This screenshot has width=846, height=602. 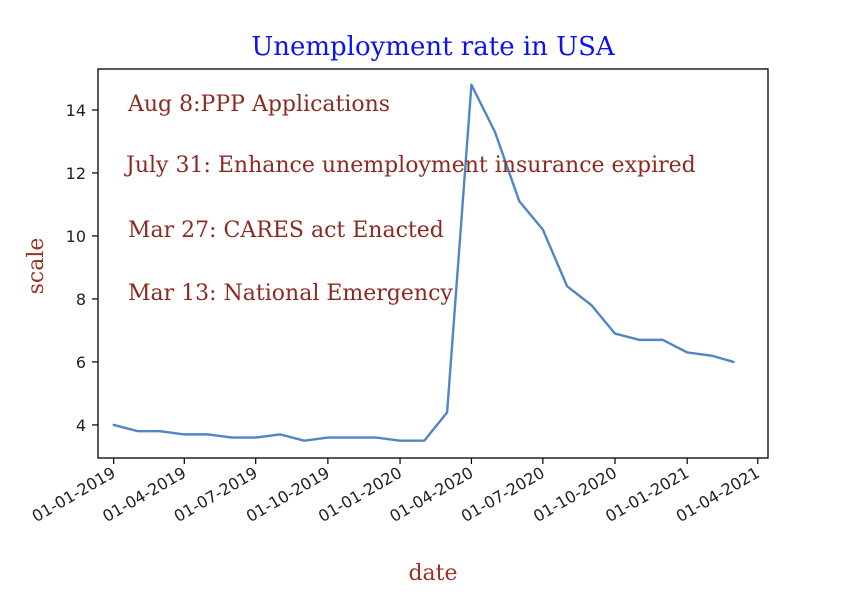 I want to click on annotation-text: Mar 13: National Emergency, so click(x=290, y=293).